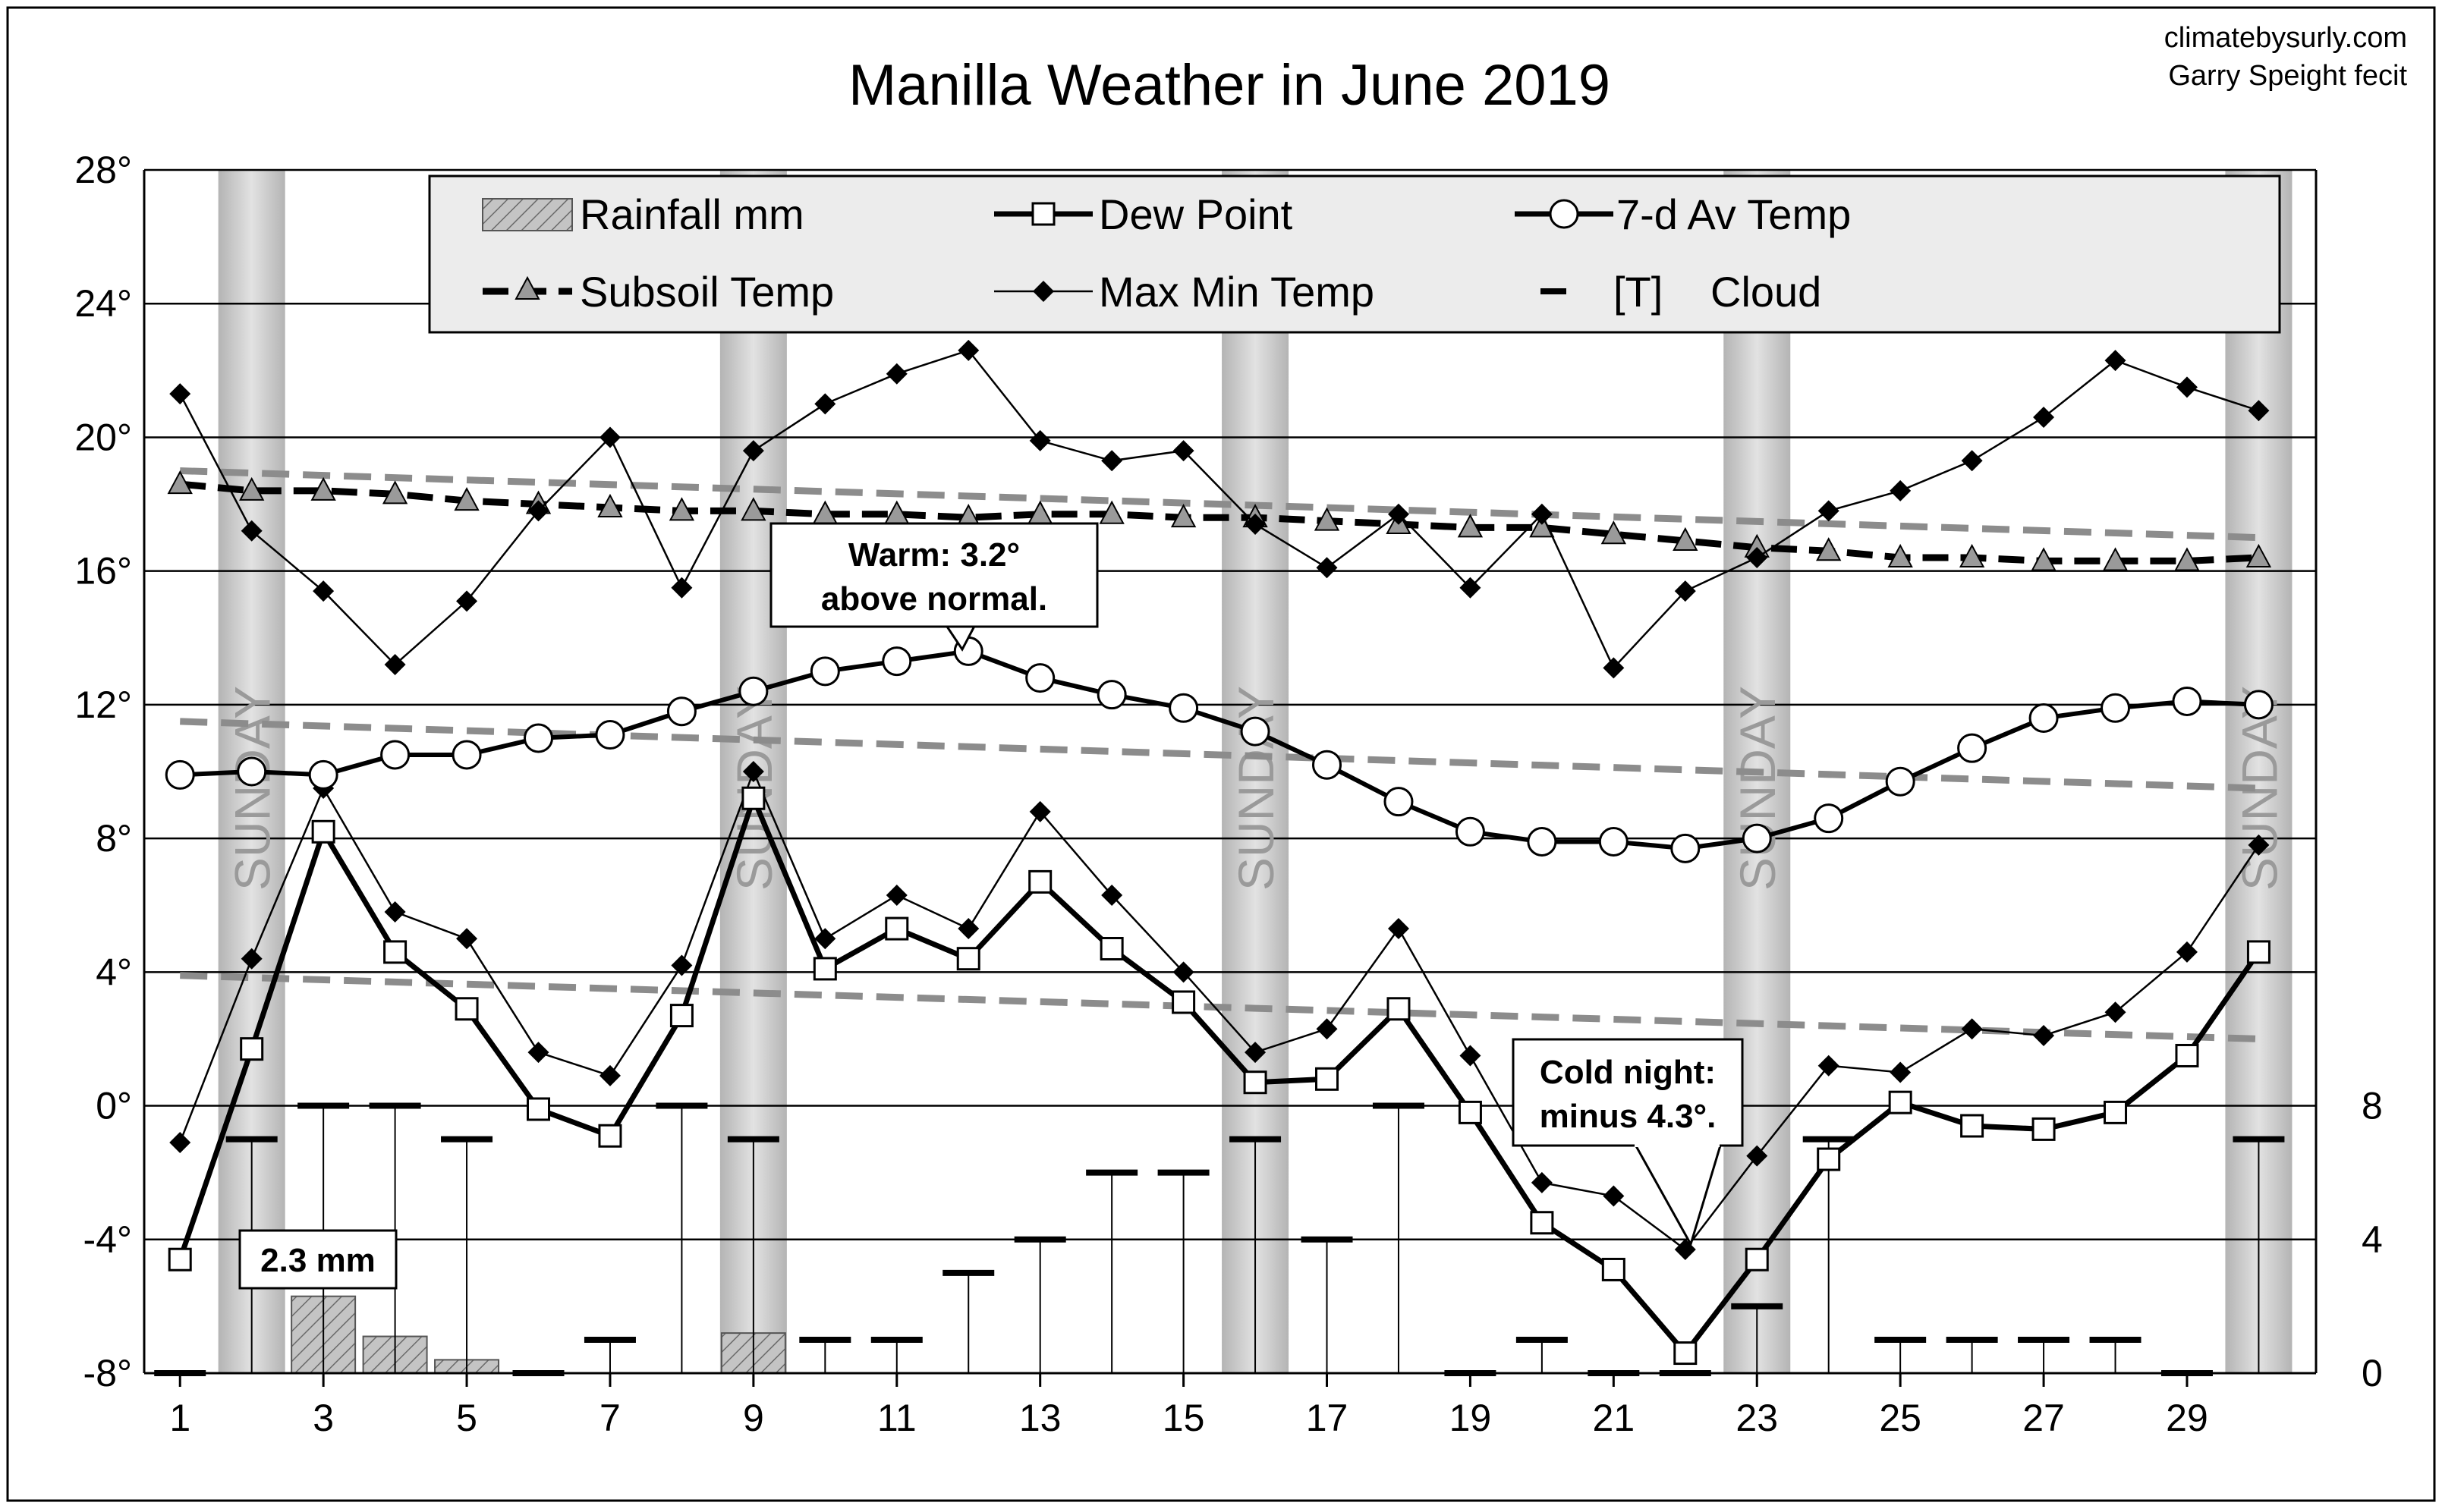 This screenshot has height=1512, width=2442. What do you see at coordinates (934, 599) in the screenshot?
I see `callout-warm-line2: above normal.` at bounding box center [934, 599].